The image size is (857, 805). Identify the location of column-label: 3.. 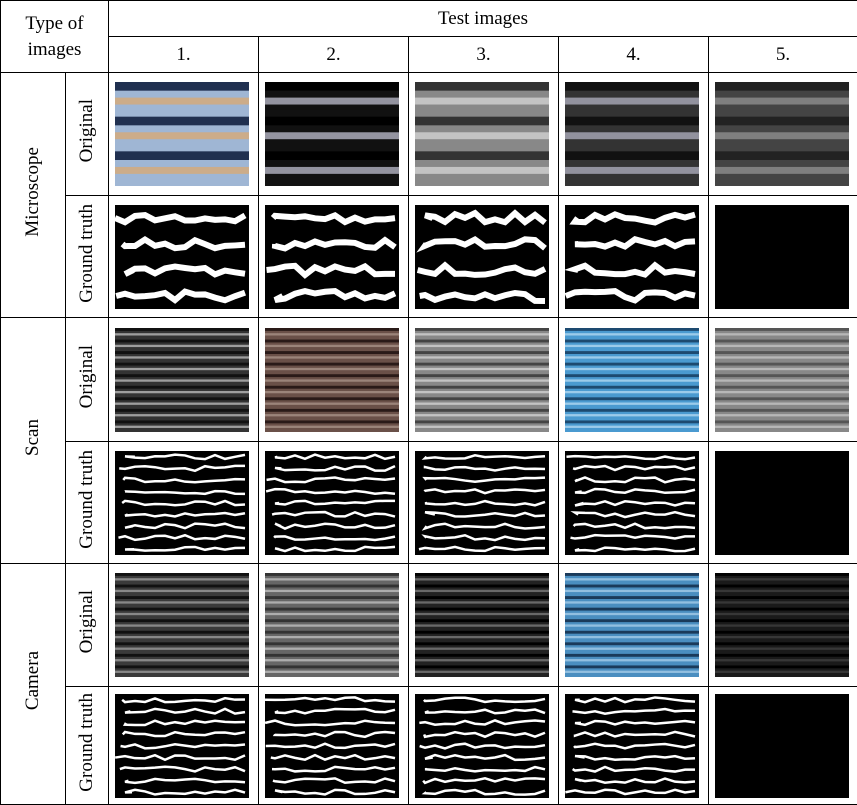
(483, 54).